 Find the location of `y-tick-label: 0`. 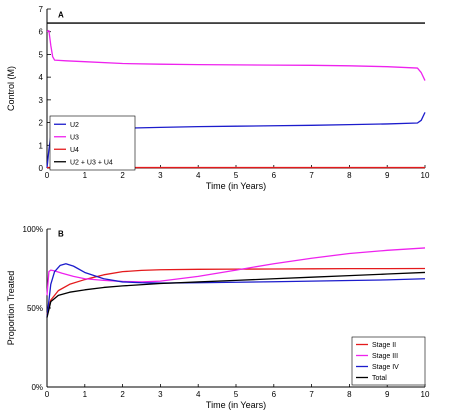

y-tick-label: 0 is located at coordinates (41, 168).